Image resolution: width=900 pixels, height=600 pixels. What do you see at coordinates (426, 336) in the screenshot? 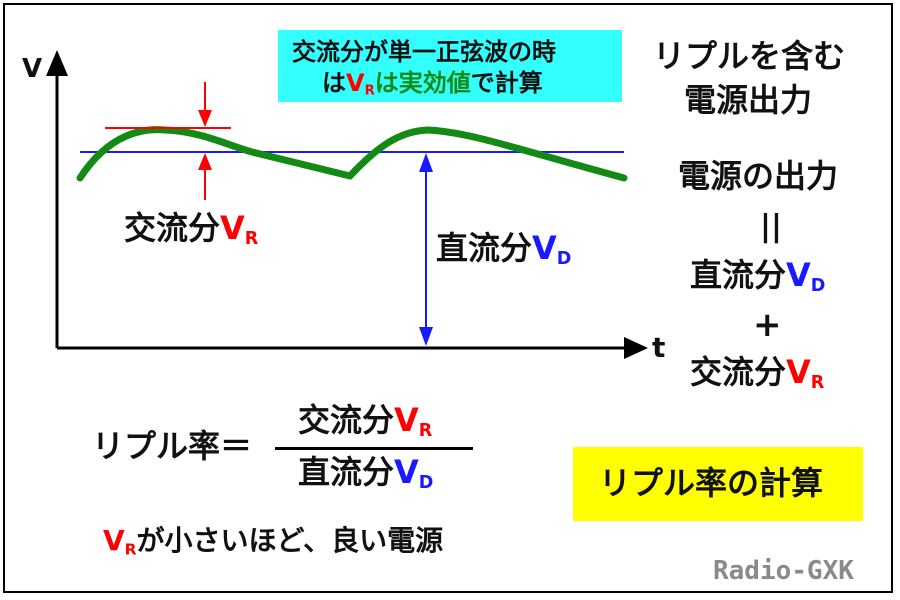
I see `dc-arrowhead-bottom` at bounding box center [426, 336].